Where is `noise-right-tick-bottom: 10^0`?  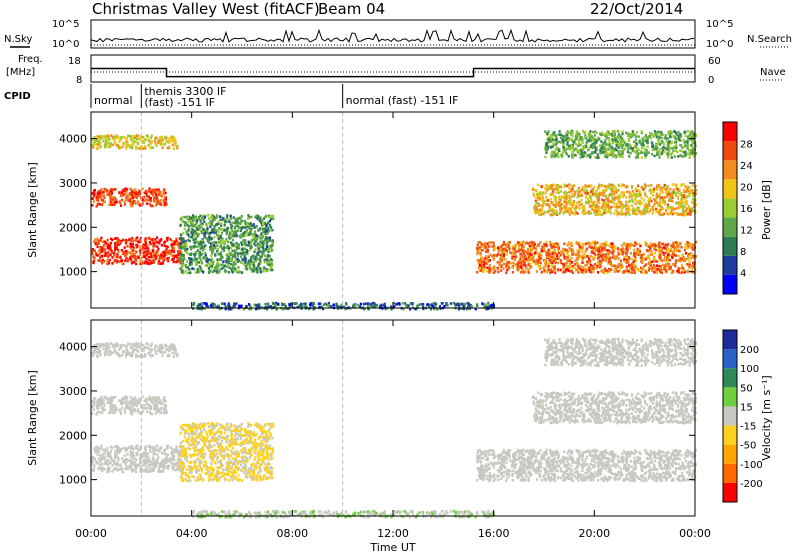
noise-right-tick-bottom: 10^0 is located at coordinates (719, 44).